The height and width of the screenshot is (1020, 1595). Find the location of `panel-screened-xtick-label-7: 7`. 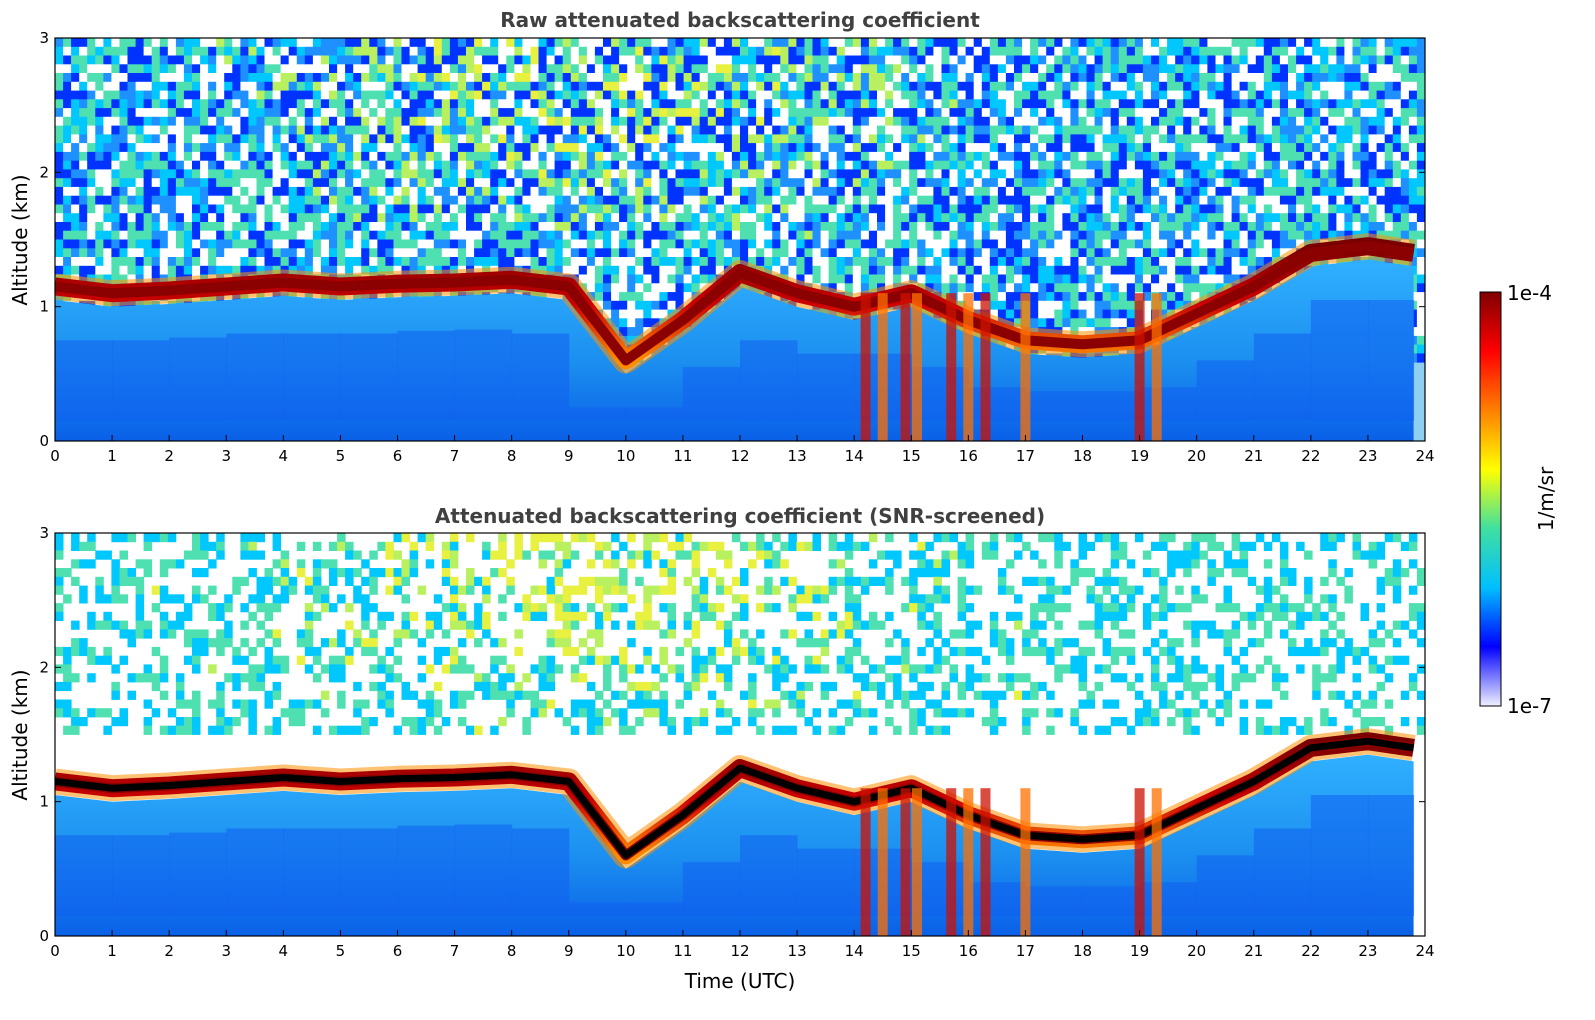

panel-screened-xtick-label-7: 7 is located at coordinates (455, 951).